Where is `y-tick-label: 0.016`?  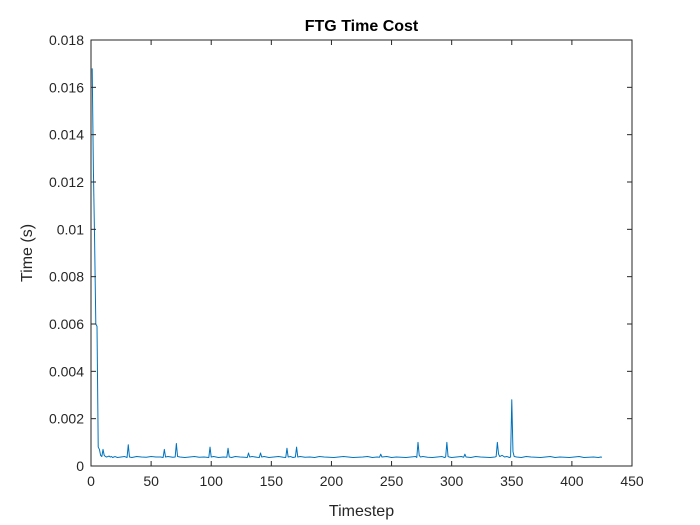
y-tick-label: 0.016 is located at coordinates (66, 87).